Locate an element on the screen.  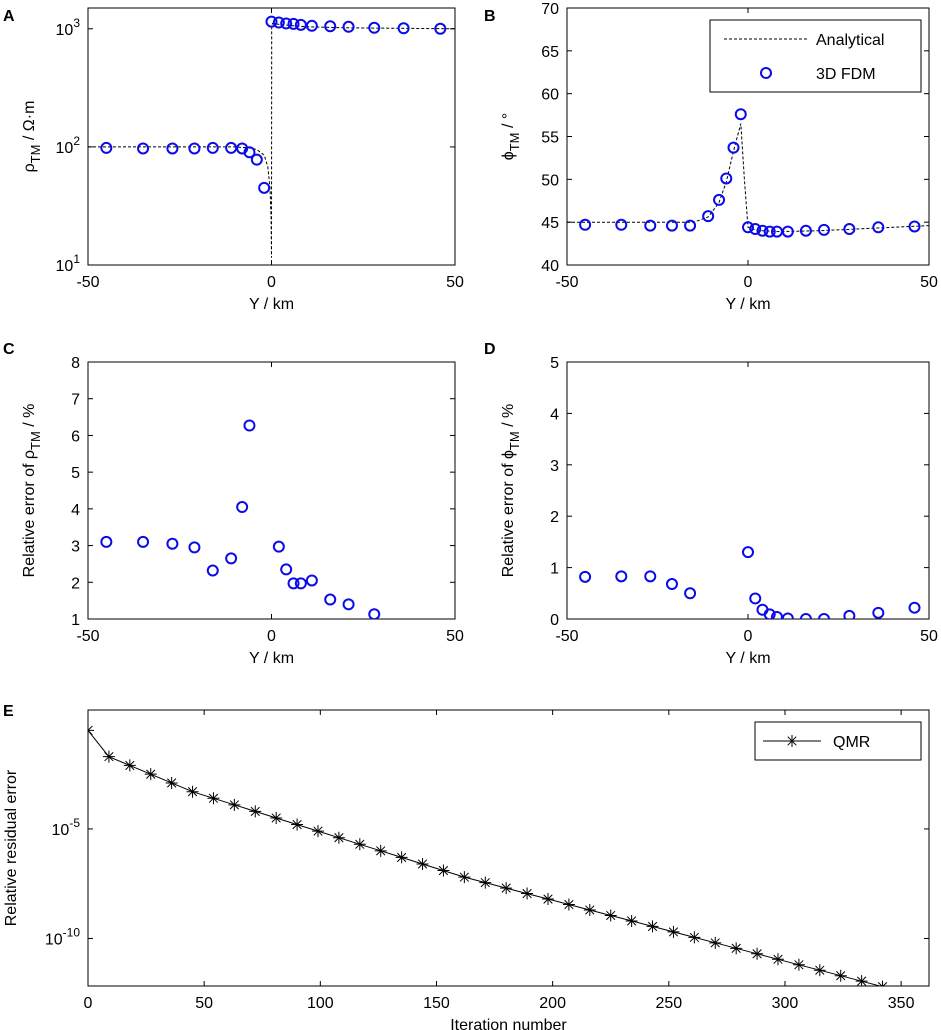
y-tick-exponent: -5 is located at coordinates (74, 823).